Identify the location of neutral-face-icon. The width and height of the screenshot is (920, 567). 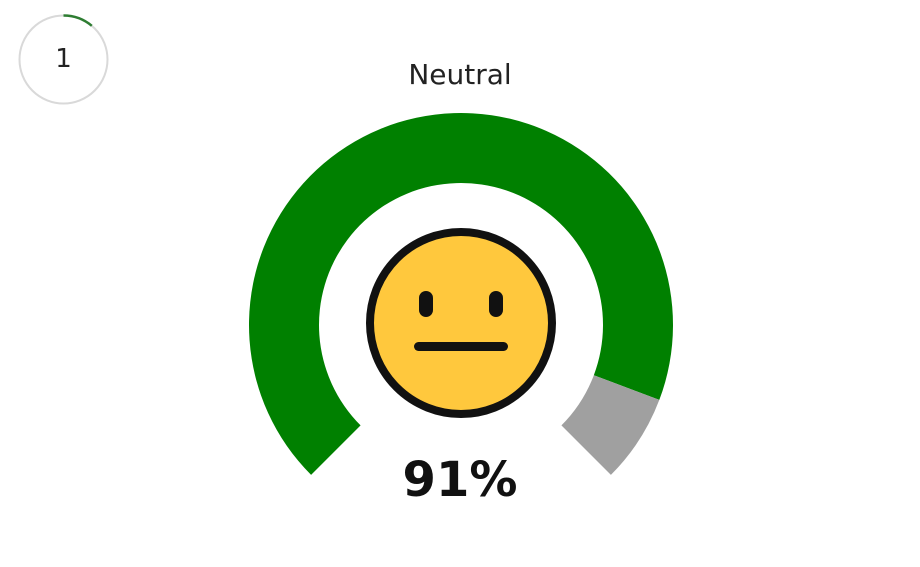
(461, 323).